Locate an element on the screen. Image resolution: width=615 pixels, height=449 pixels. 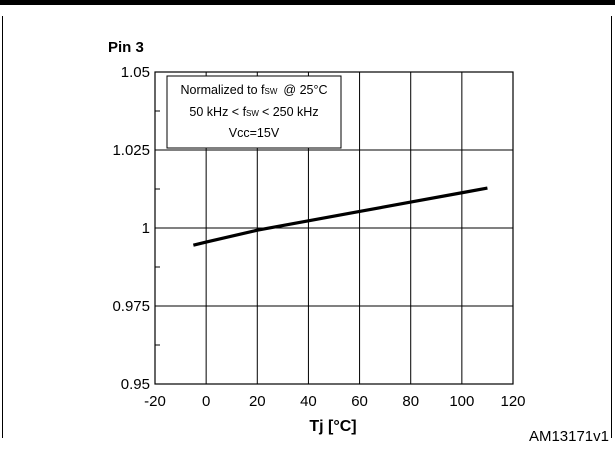
x-tick-label: 100 is located at coordinates (461, 401).